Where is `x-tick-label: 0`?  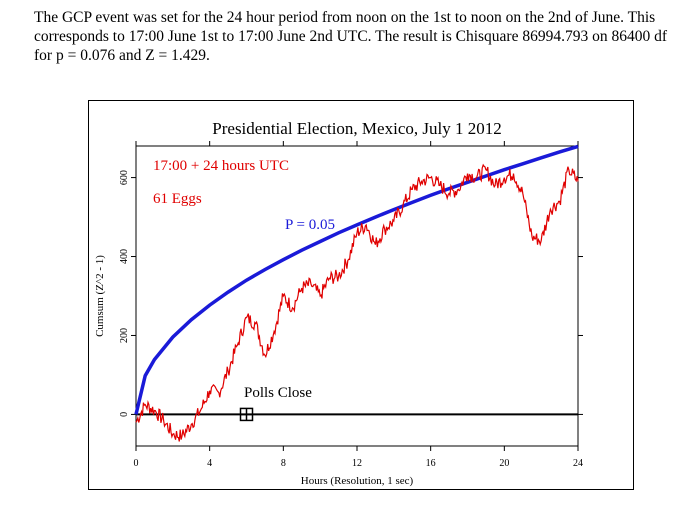 x-tick-label: 0 is located at coordinates (136, 463).